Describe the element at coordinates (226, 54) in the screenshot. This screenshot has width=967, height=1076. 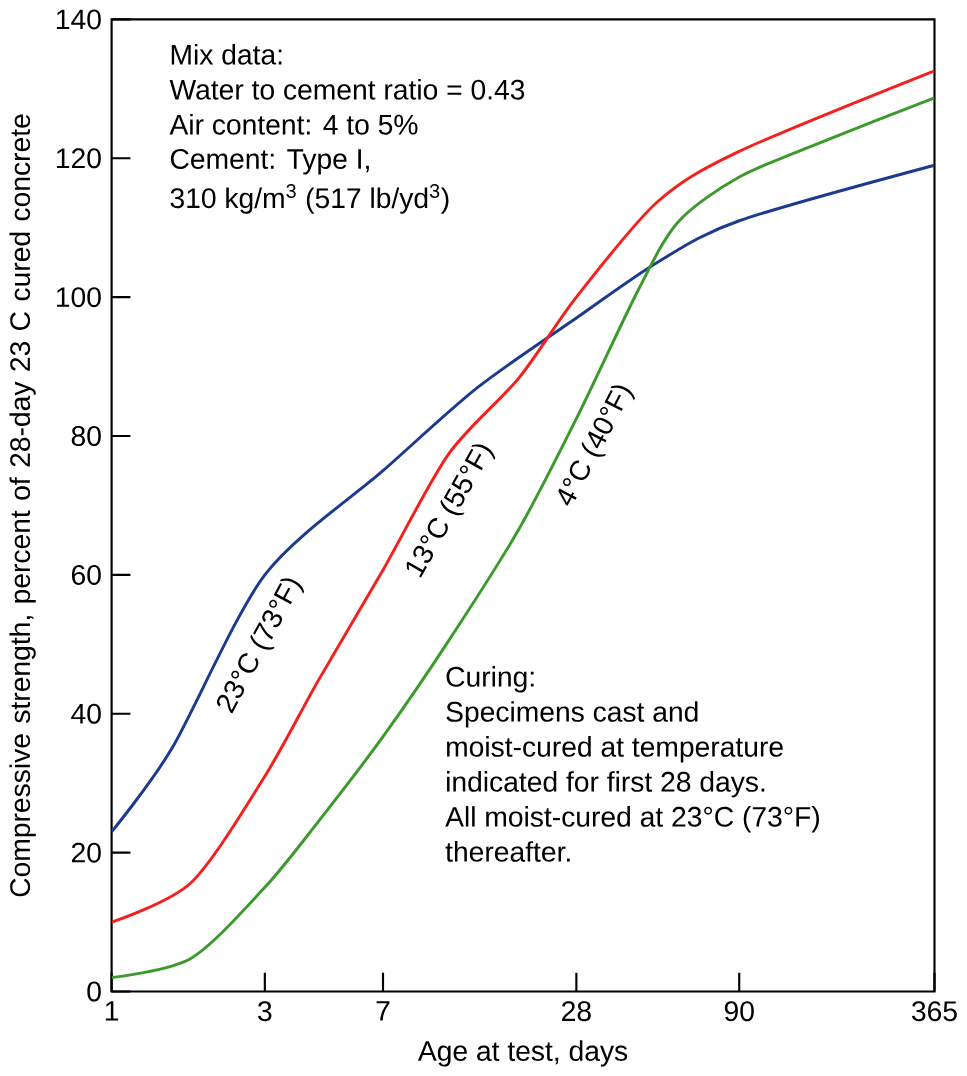
I see `annotation: Mix data:` at that location.